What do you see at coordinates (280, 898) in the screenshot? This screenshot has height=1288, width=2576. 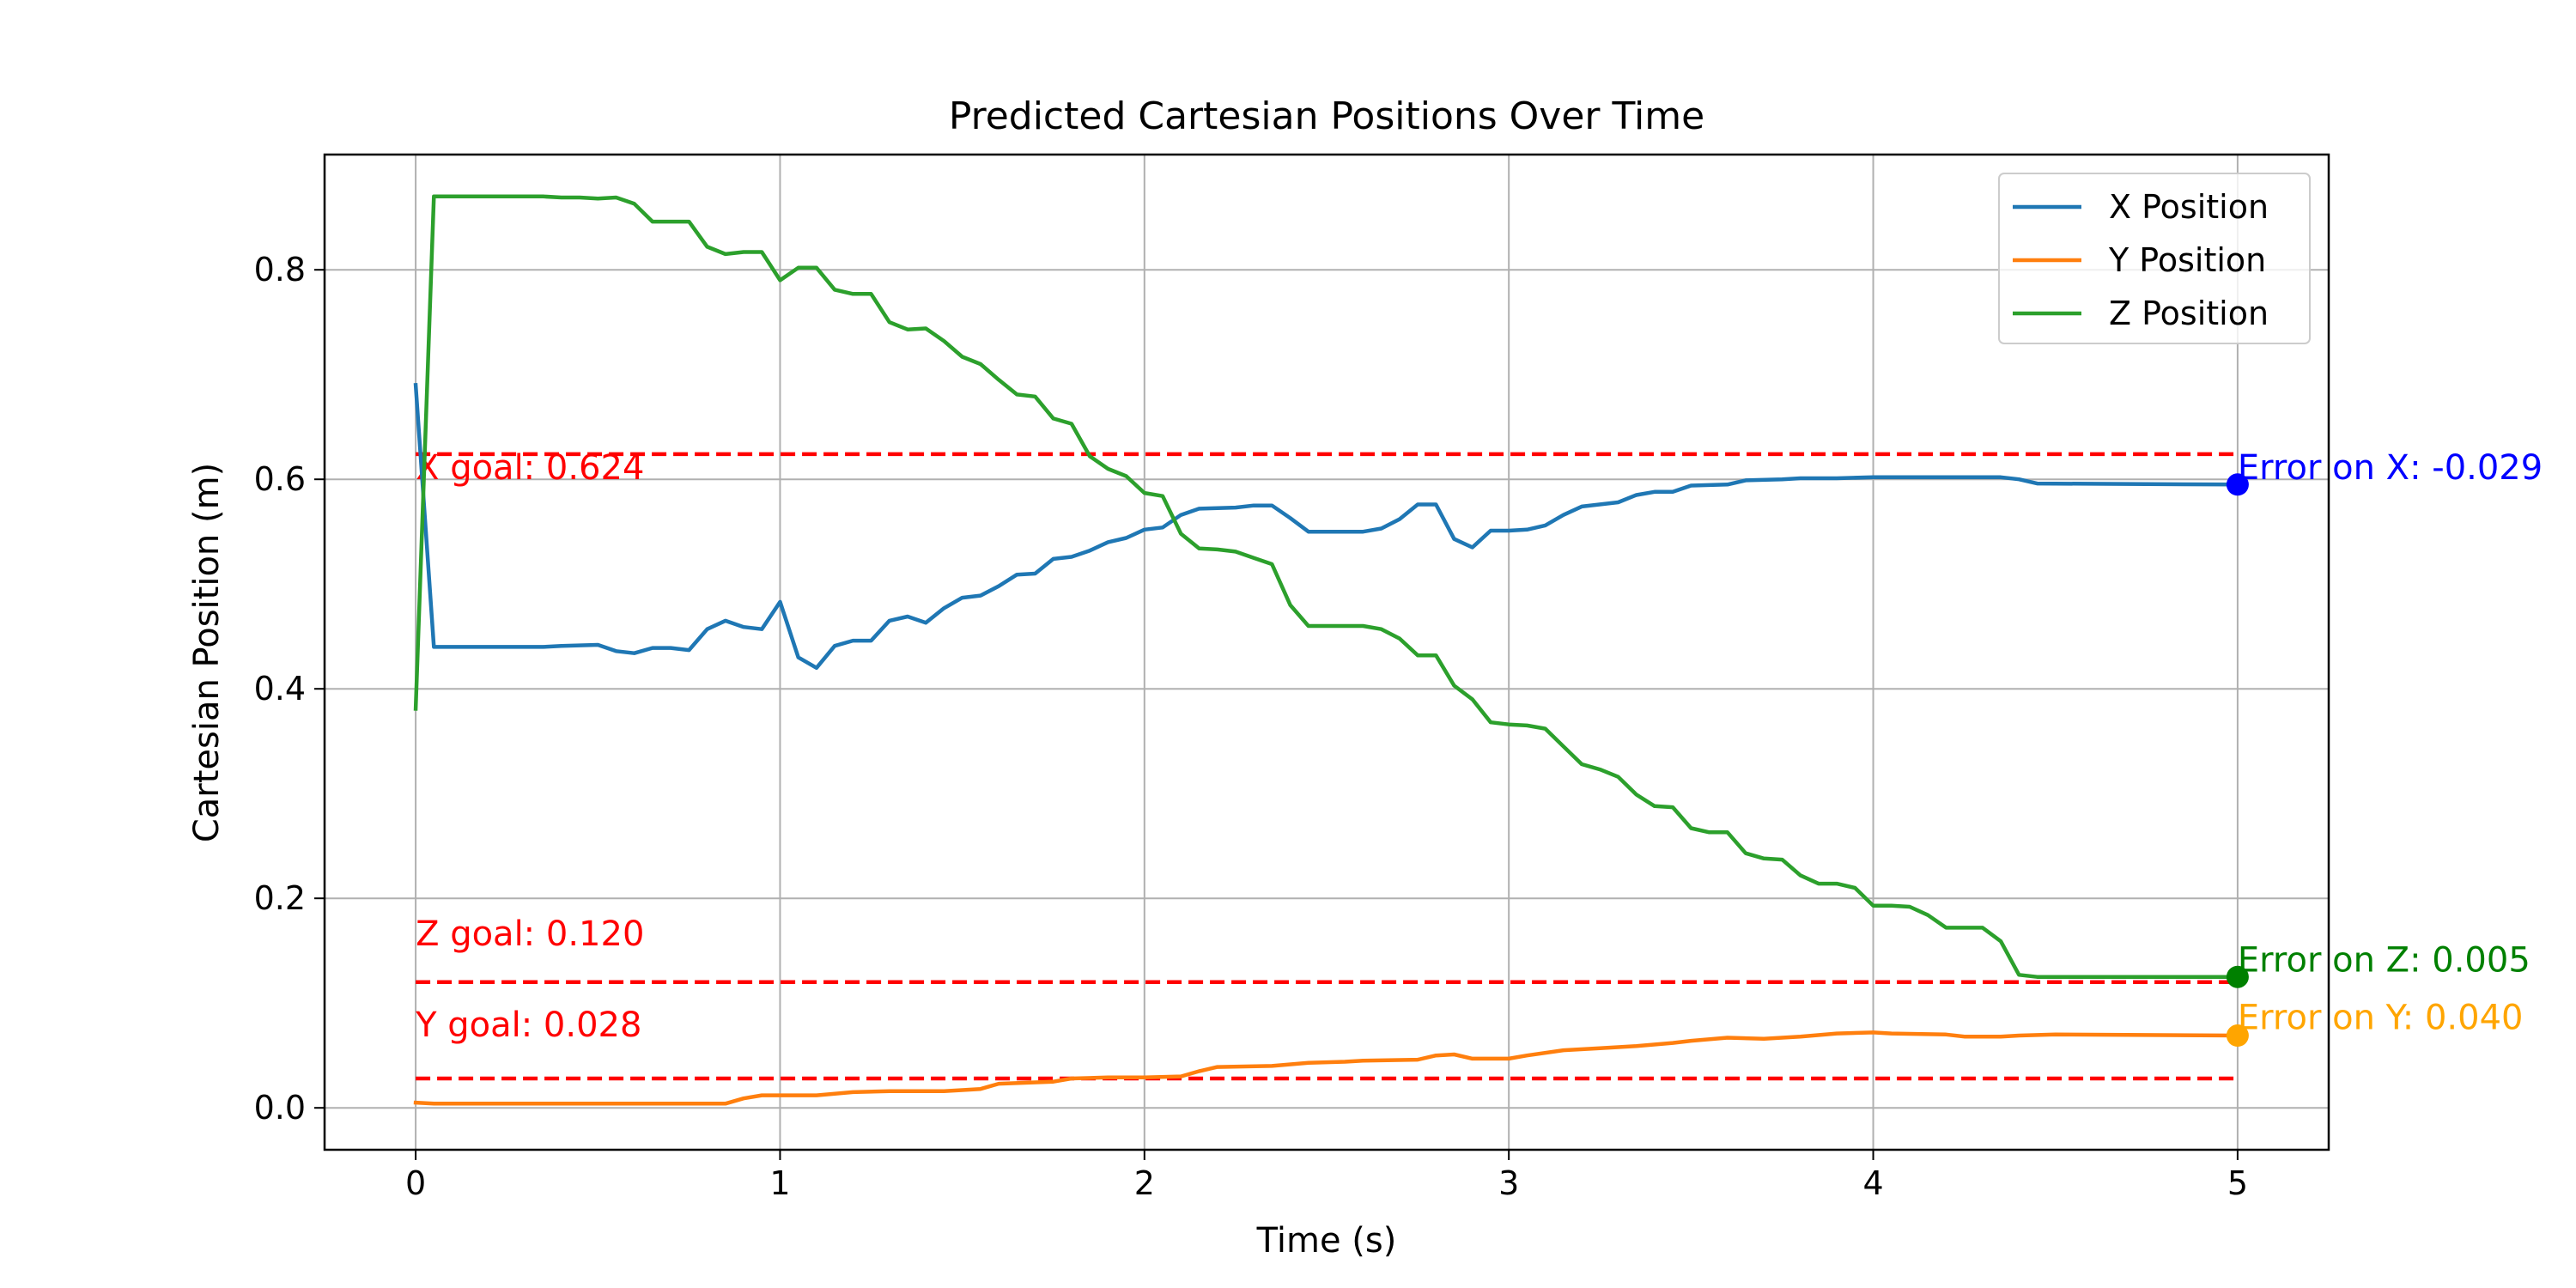 I see `y-tick-label: 0.2` at bounding box center [280, 898].